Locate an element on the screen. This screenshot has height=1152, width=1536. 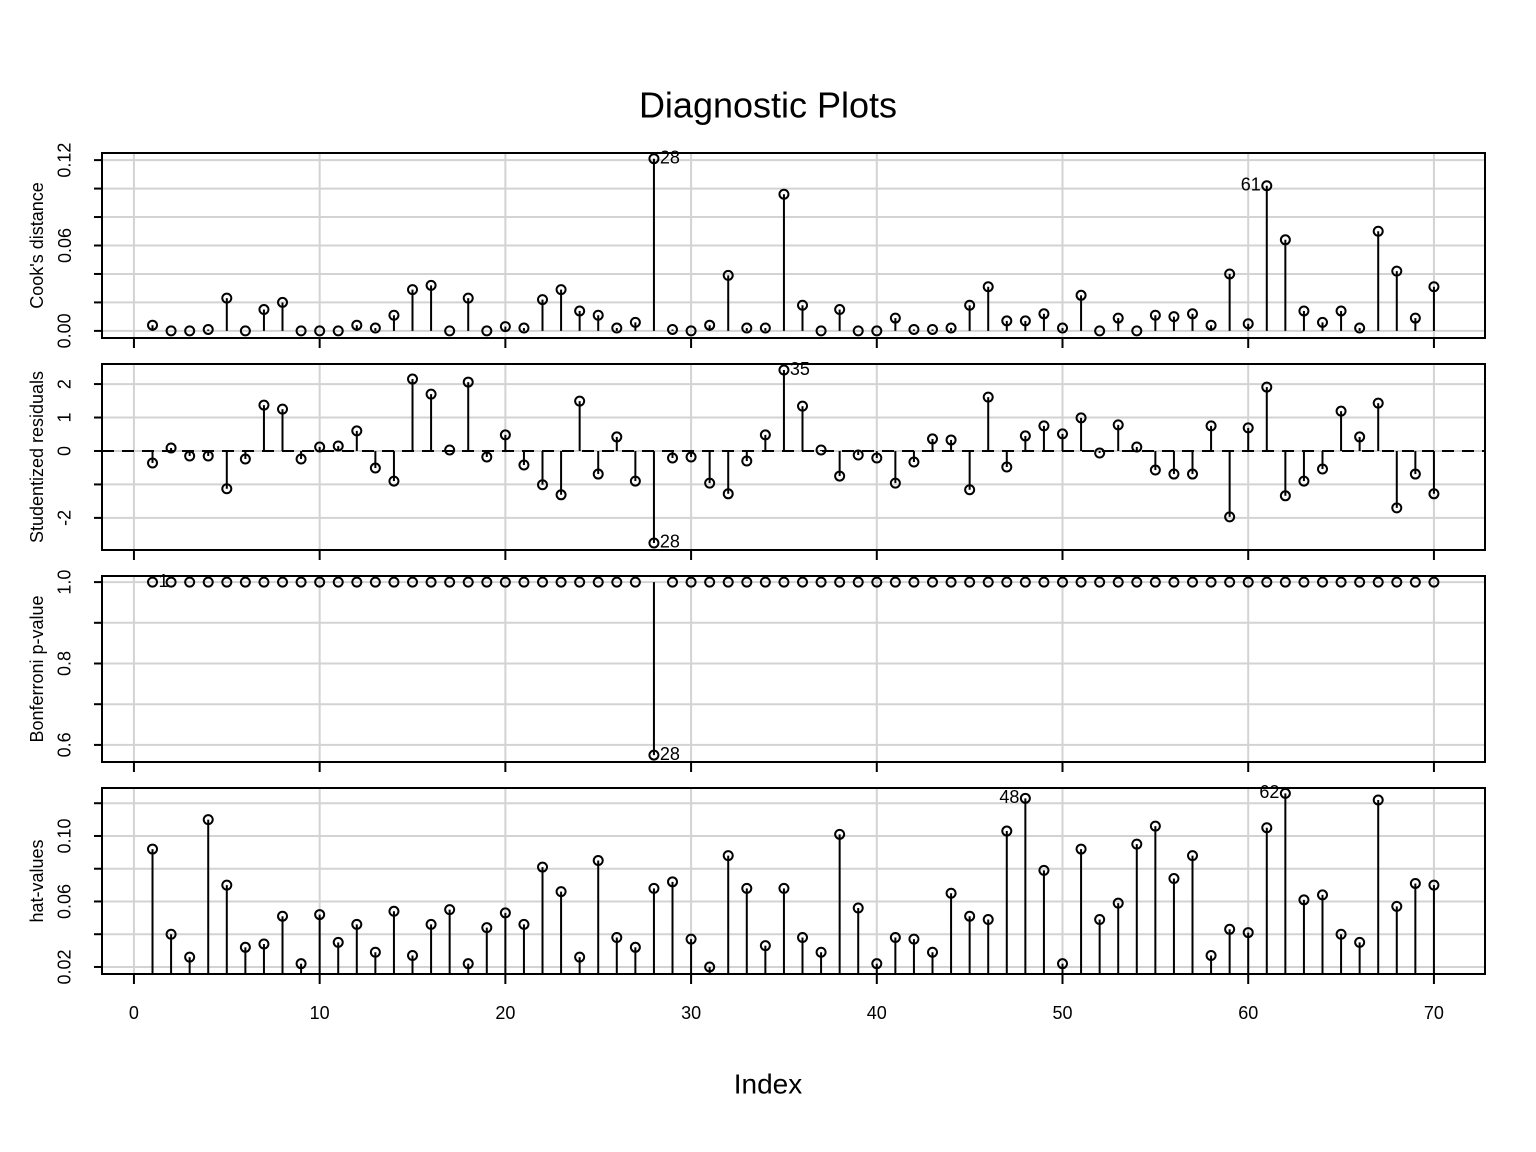
y-tick-label: 0.6 is located at coordinates (65, 744).